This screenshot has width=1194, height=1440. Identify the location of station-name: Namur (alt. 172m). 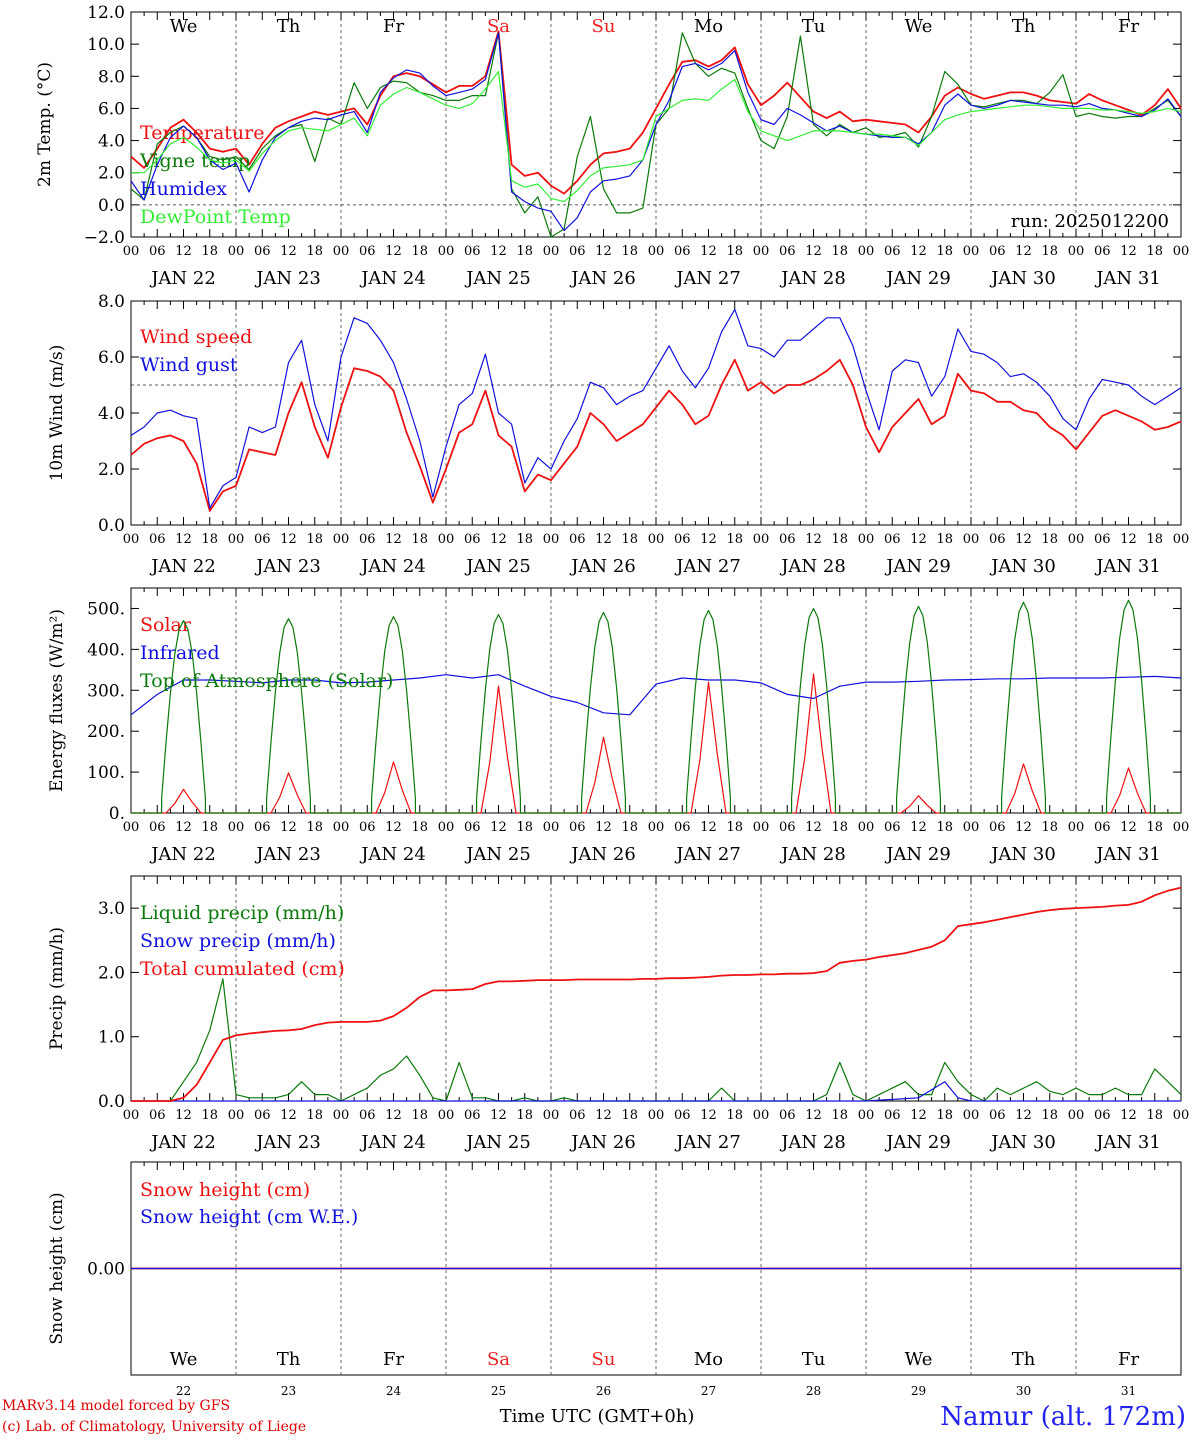
(1063, 1417).